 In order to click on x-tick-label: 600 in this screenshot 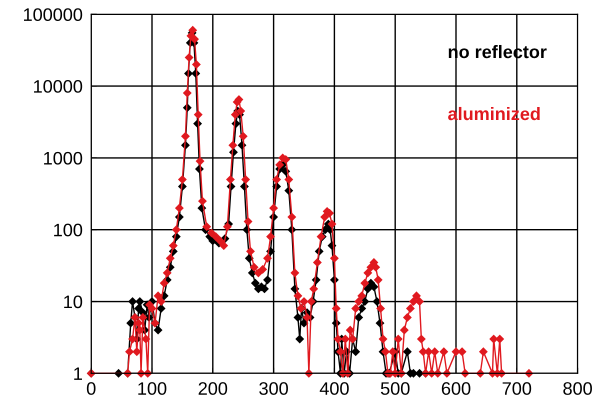, I will do `click(456, 388)`.